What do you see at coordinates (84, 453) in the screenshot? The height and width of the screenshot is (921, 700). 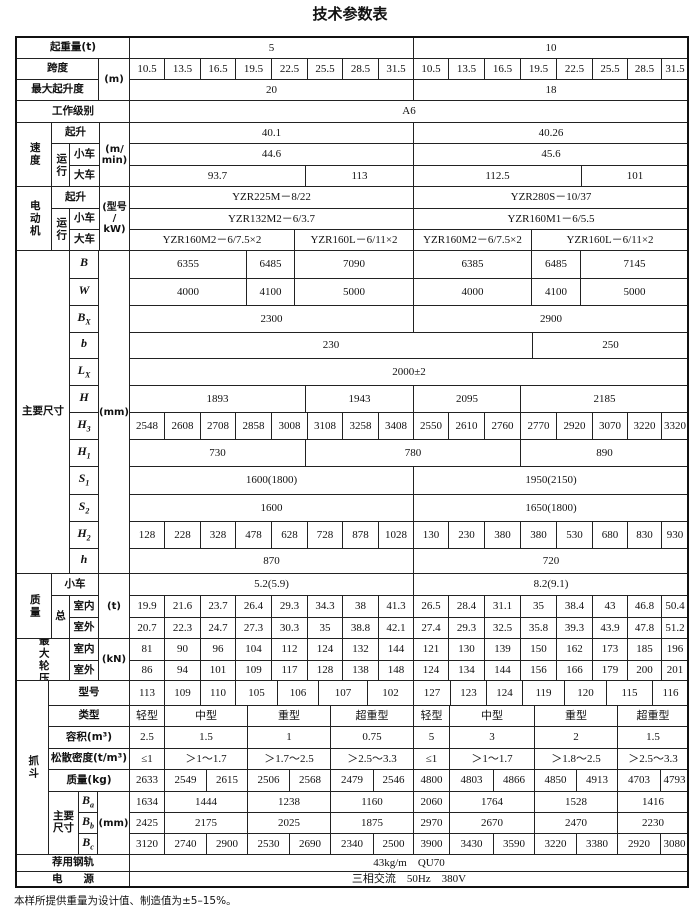 I see `symbol-H1: H1` at bounding box center [84, 453].